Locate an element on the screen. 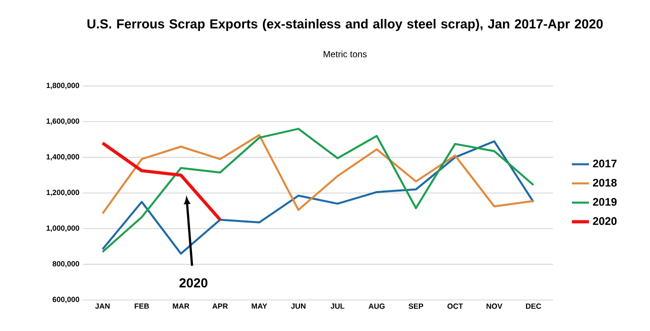 This screenshot has width=650, height=331. chart-subtitle: Metric tons is located at coordinates (345, 54).